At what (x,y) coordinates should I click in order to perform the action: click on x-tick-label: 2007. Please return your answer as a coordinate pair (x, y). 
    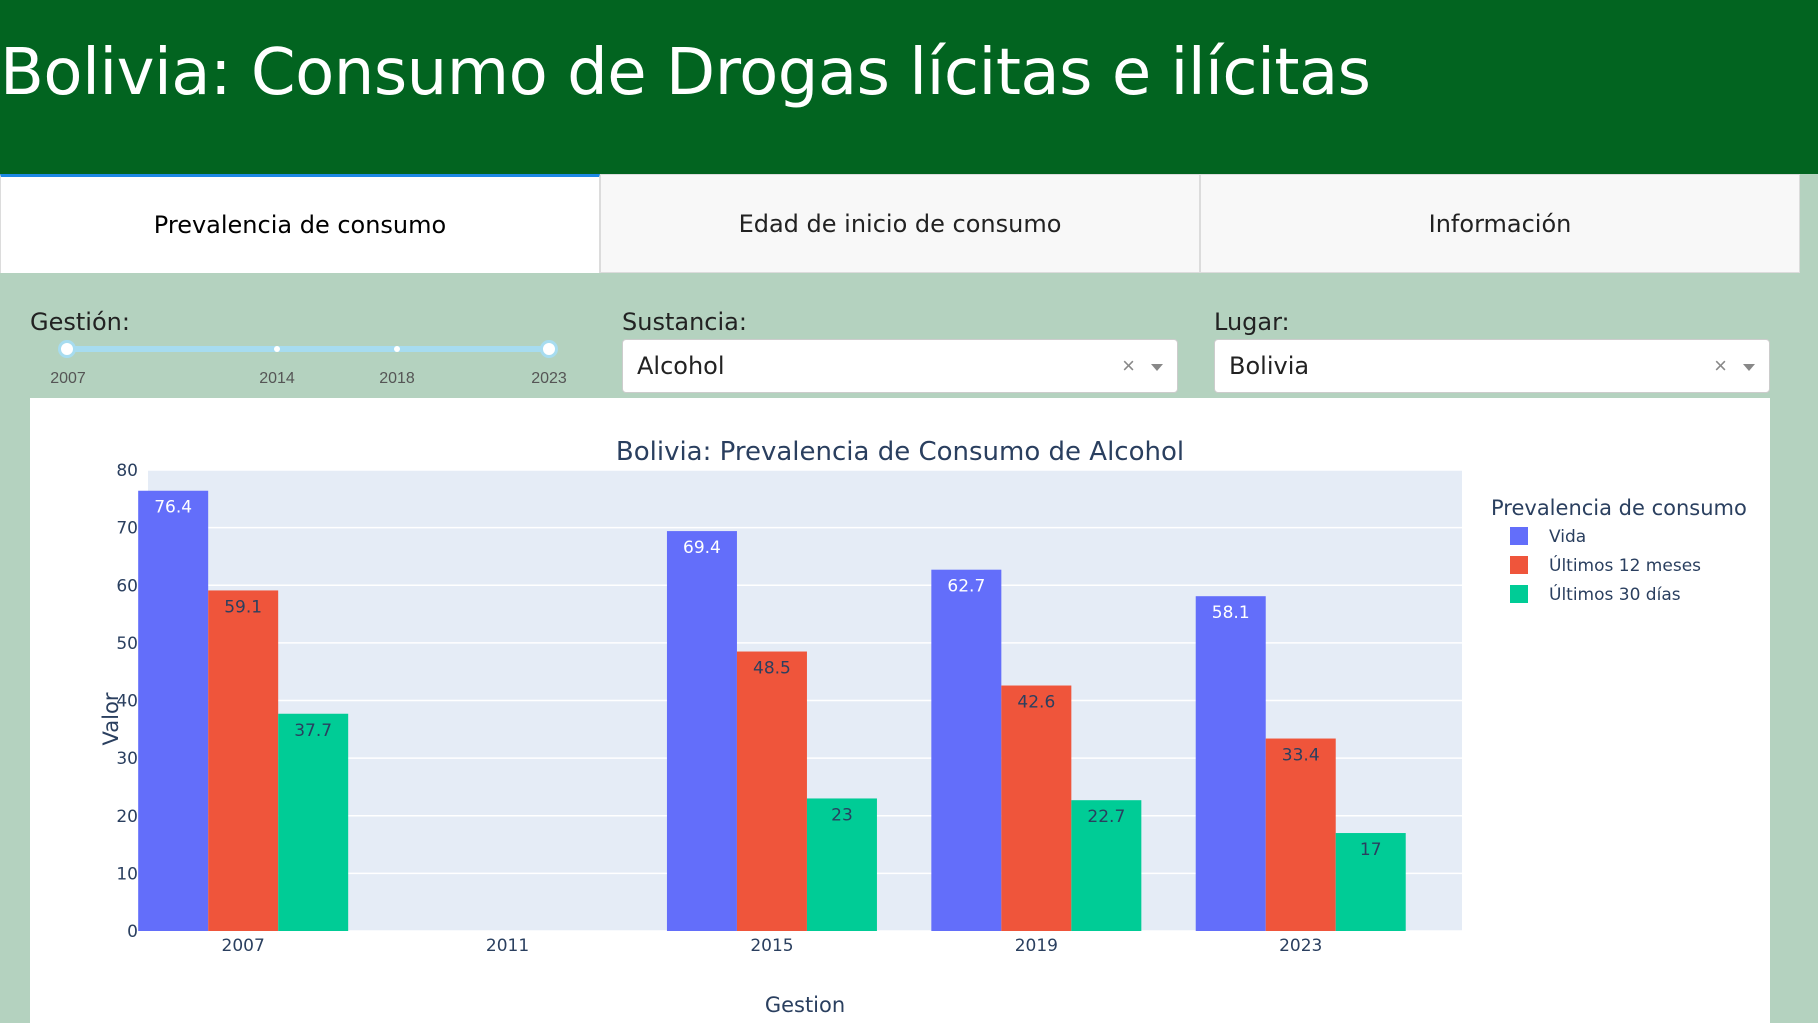
    Looking at the image, I should click on (243, 946).